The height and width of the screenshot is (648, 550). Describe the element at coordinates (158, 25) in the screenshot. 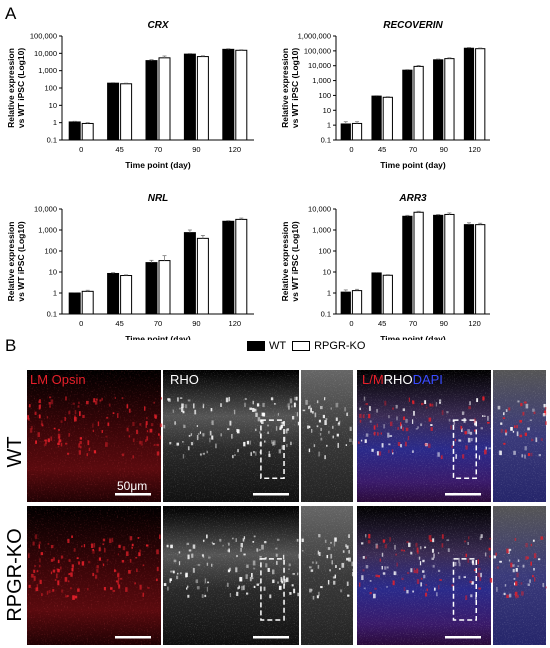

I see `chart-title: CRX` at that location.